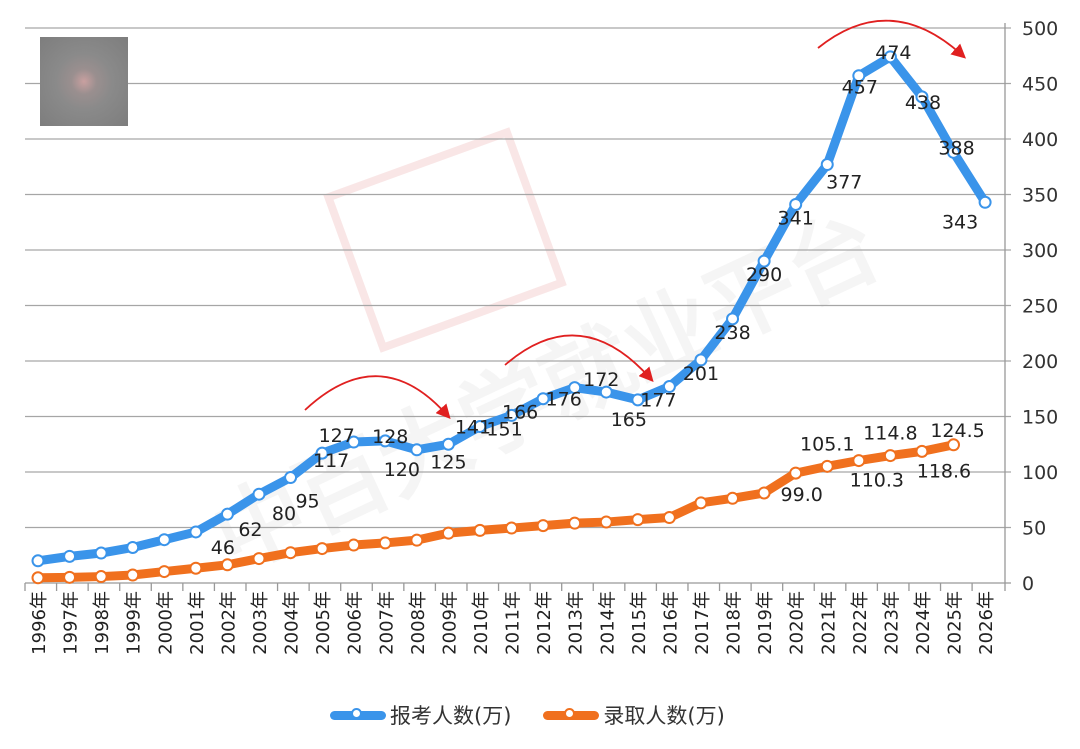 This screenshot has width=1080, height=749. What do you see at coordinates (576, 623) in the screenshot?
I see `x-tick-label: 2013年` at bounding box center [576, 623].